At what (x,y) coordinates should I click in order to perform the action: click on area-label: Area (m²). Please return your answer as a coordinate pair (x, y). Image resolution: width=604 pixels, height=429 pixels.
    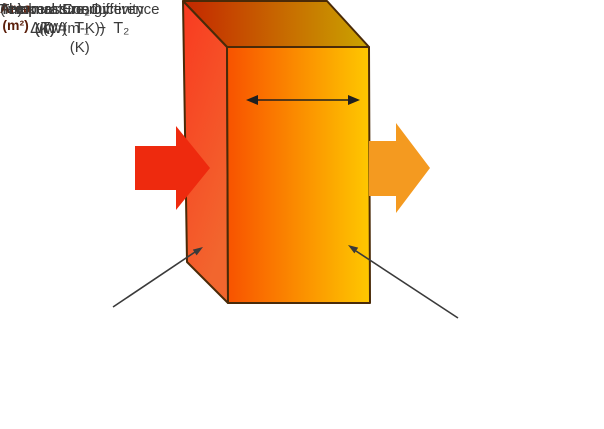
    Looking at the image, I should click on (15, 17).